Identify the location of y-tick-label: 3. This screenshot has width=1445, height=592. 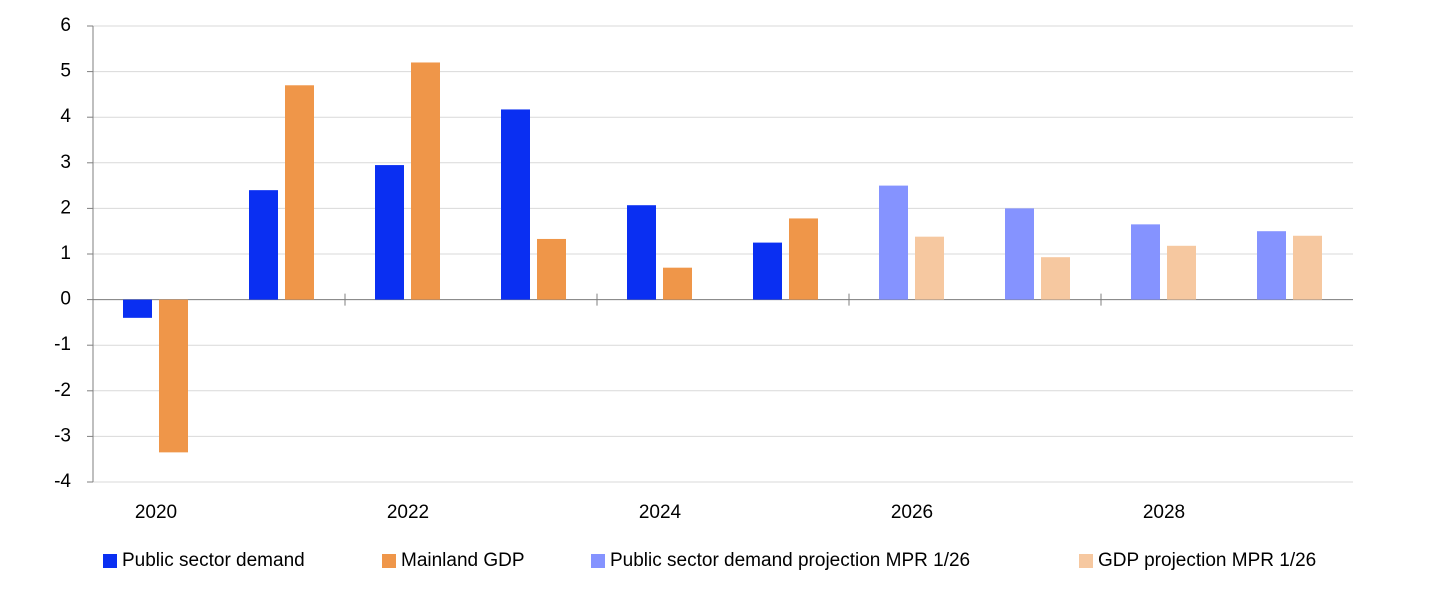
(65, 162).